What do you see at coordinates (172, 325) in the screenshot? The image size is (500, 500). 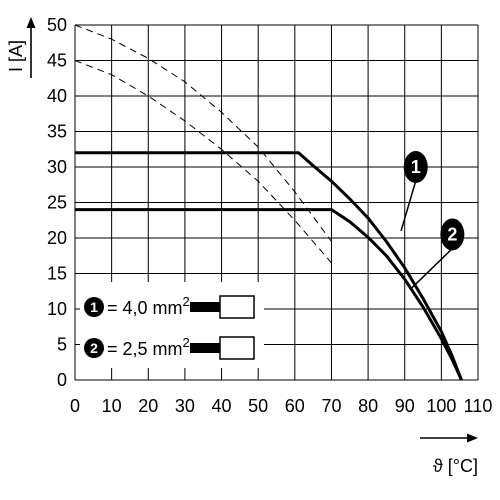 I see `legend: 1 = 4,0 mm2 2 = 2,5 mm2` at bounding box center [172, 325].